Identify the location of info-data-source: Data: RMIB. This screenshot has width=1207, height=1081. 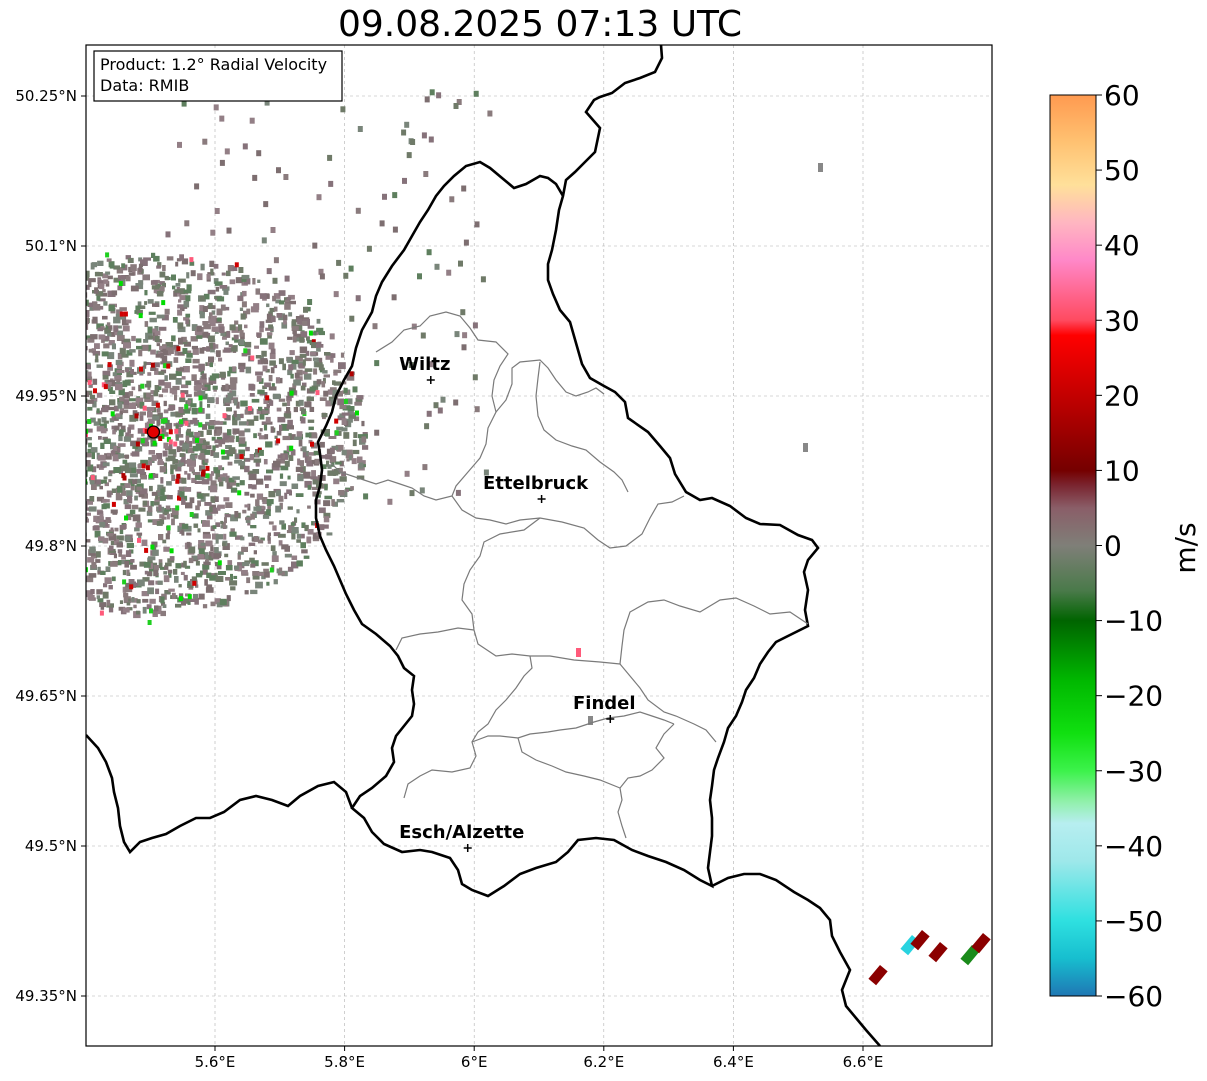
(144, 85).